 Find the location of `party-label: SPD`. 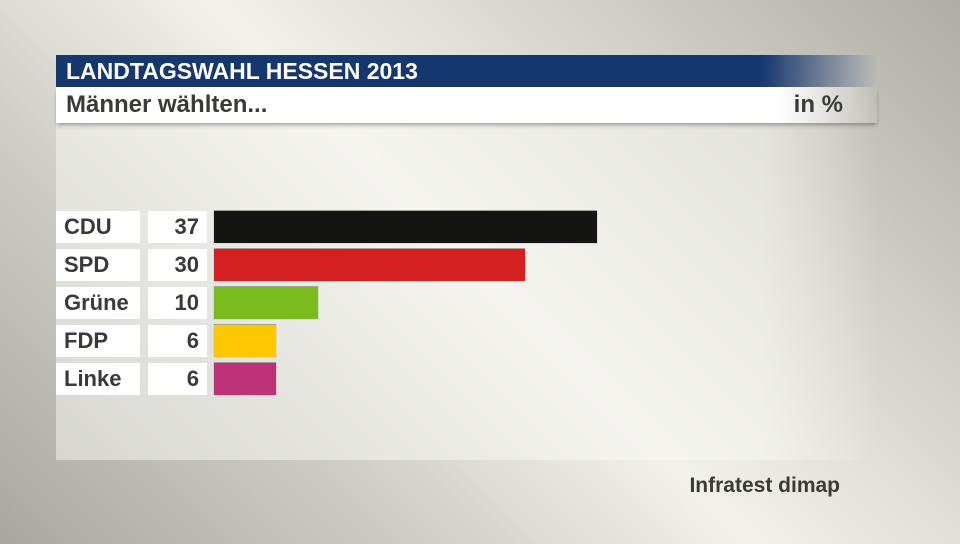

party-label: SPD is located at coordinates (98, 265).